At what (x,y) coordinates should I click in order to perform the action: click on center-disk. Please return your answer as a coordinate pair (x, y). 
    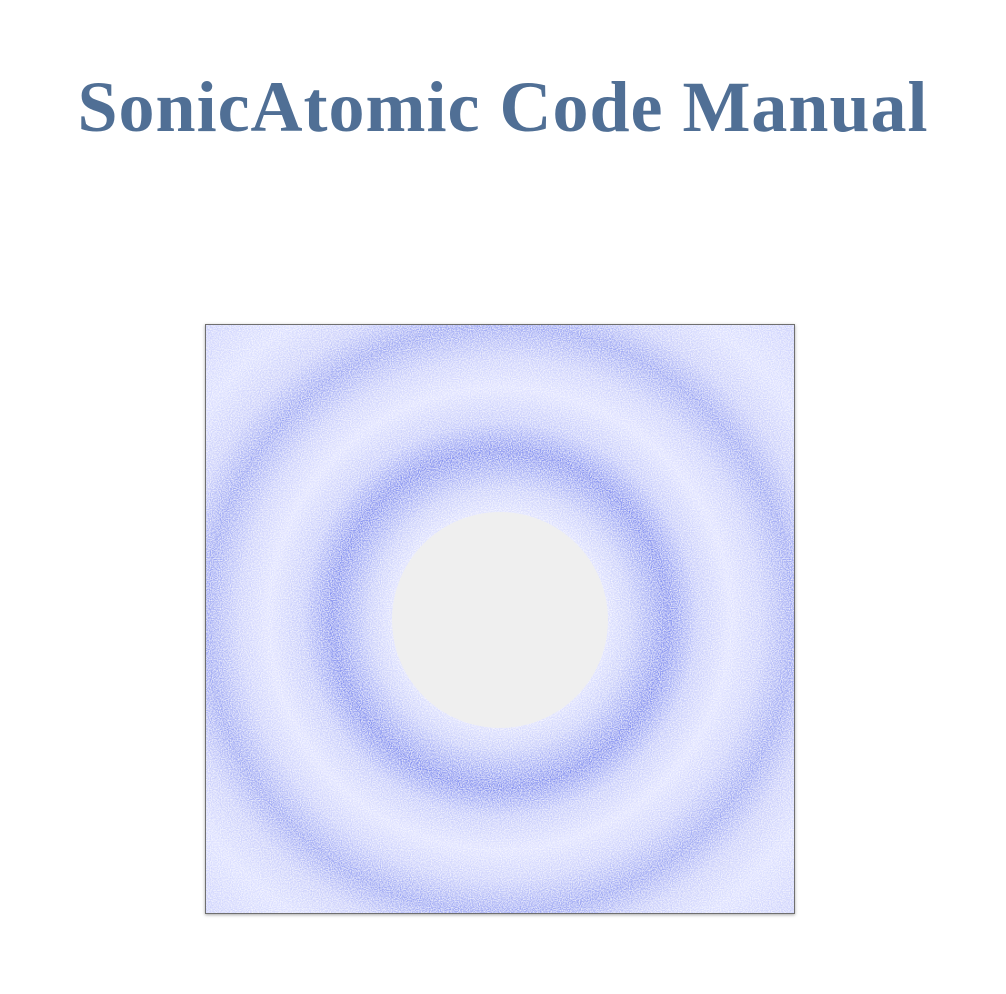
    Looking at the image, I should click on (500, 620).